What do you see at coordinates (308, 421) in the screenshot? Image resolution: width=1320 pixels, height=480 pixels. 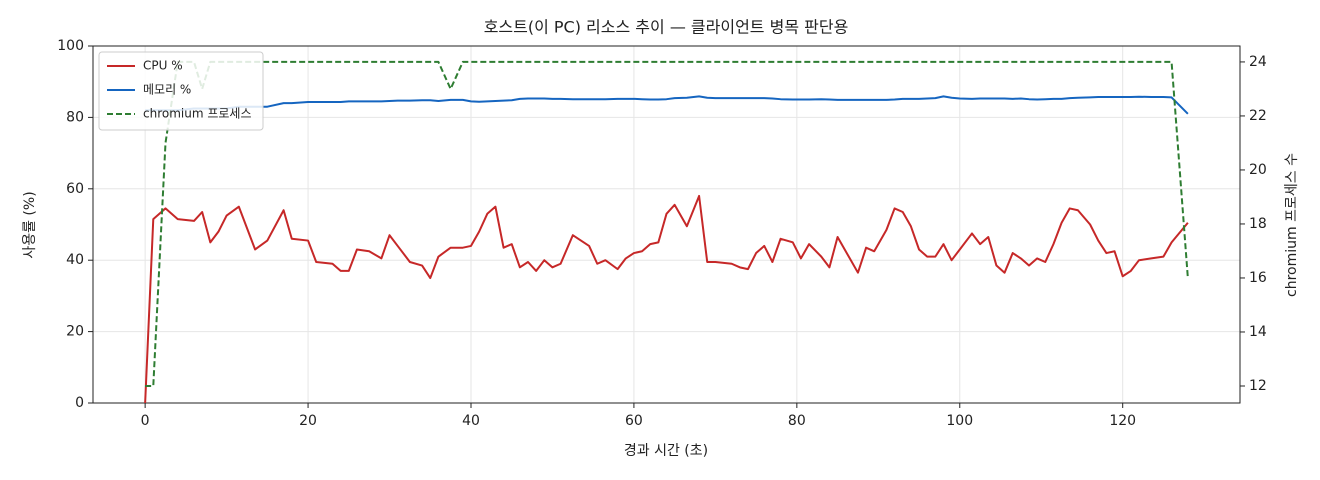 I see `x-tick-label: 20` at bounding box center [308, 421].